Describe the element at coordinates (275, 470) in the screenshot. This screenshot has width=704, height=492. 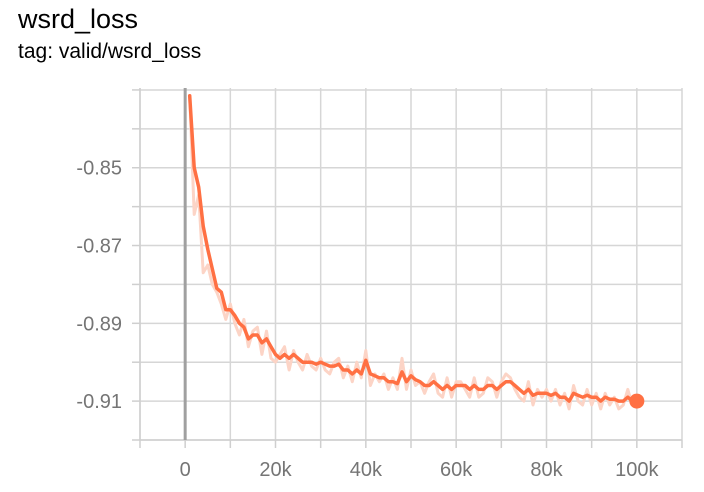
I see `x-tick-label: 20k` at that location.